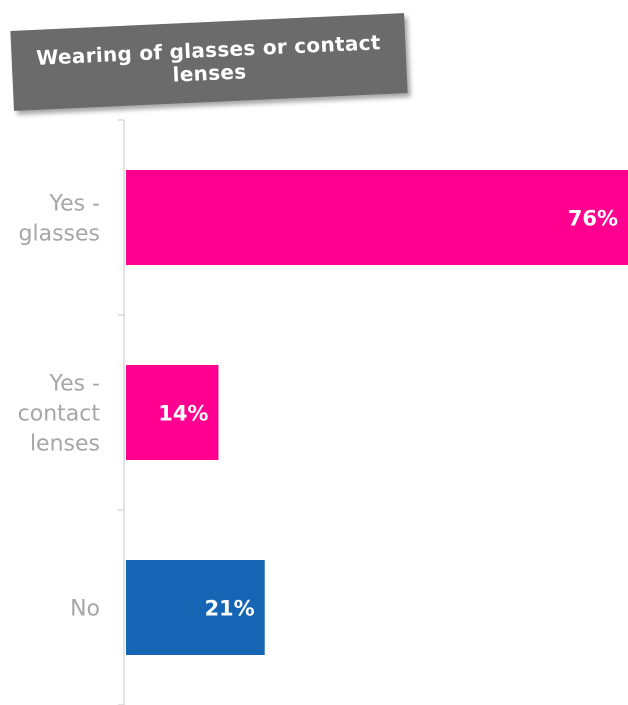  What do you see at coordinates (85, 609) in the screenshot?
I see `category-label: No` at bounding box center [85, 609].